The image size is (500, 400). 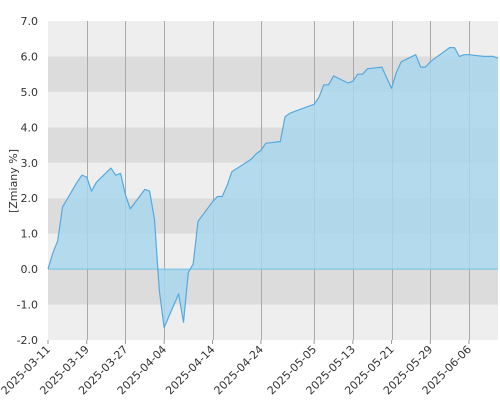 I want to click on x-tick-label: 2025-04-24, so click(x=239, y=370).